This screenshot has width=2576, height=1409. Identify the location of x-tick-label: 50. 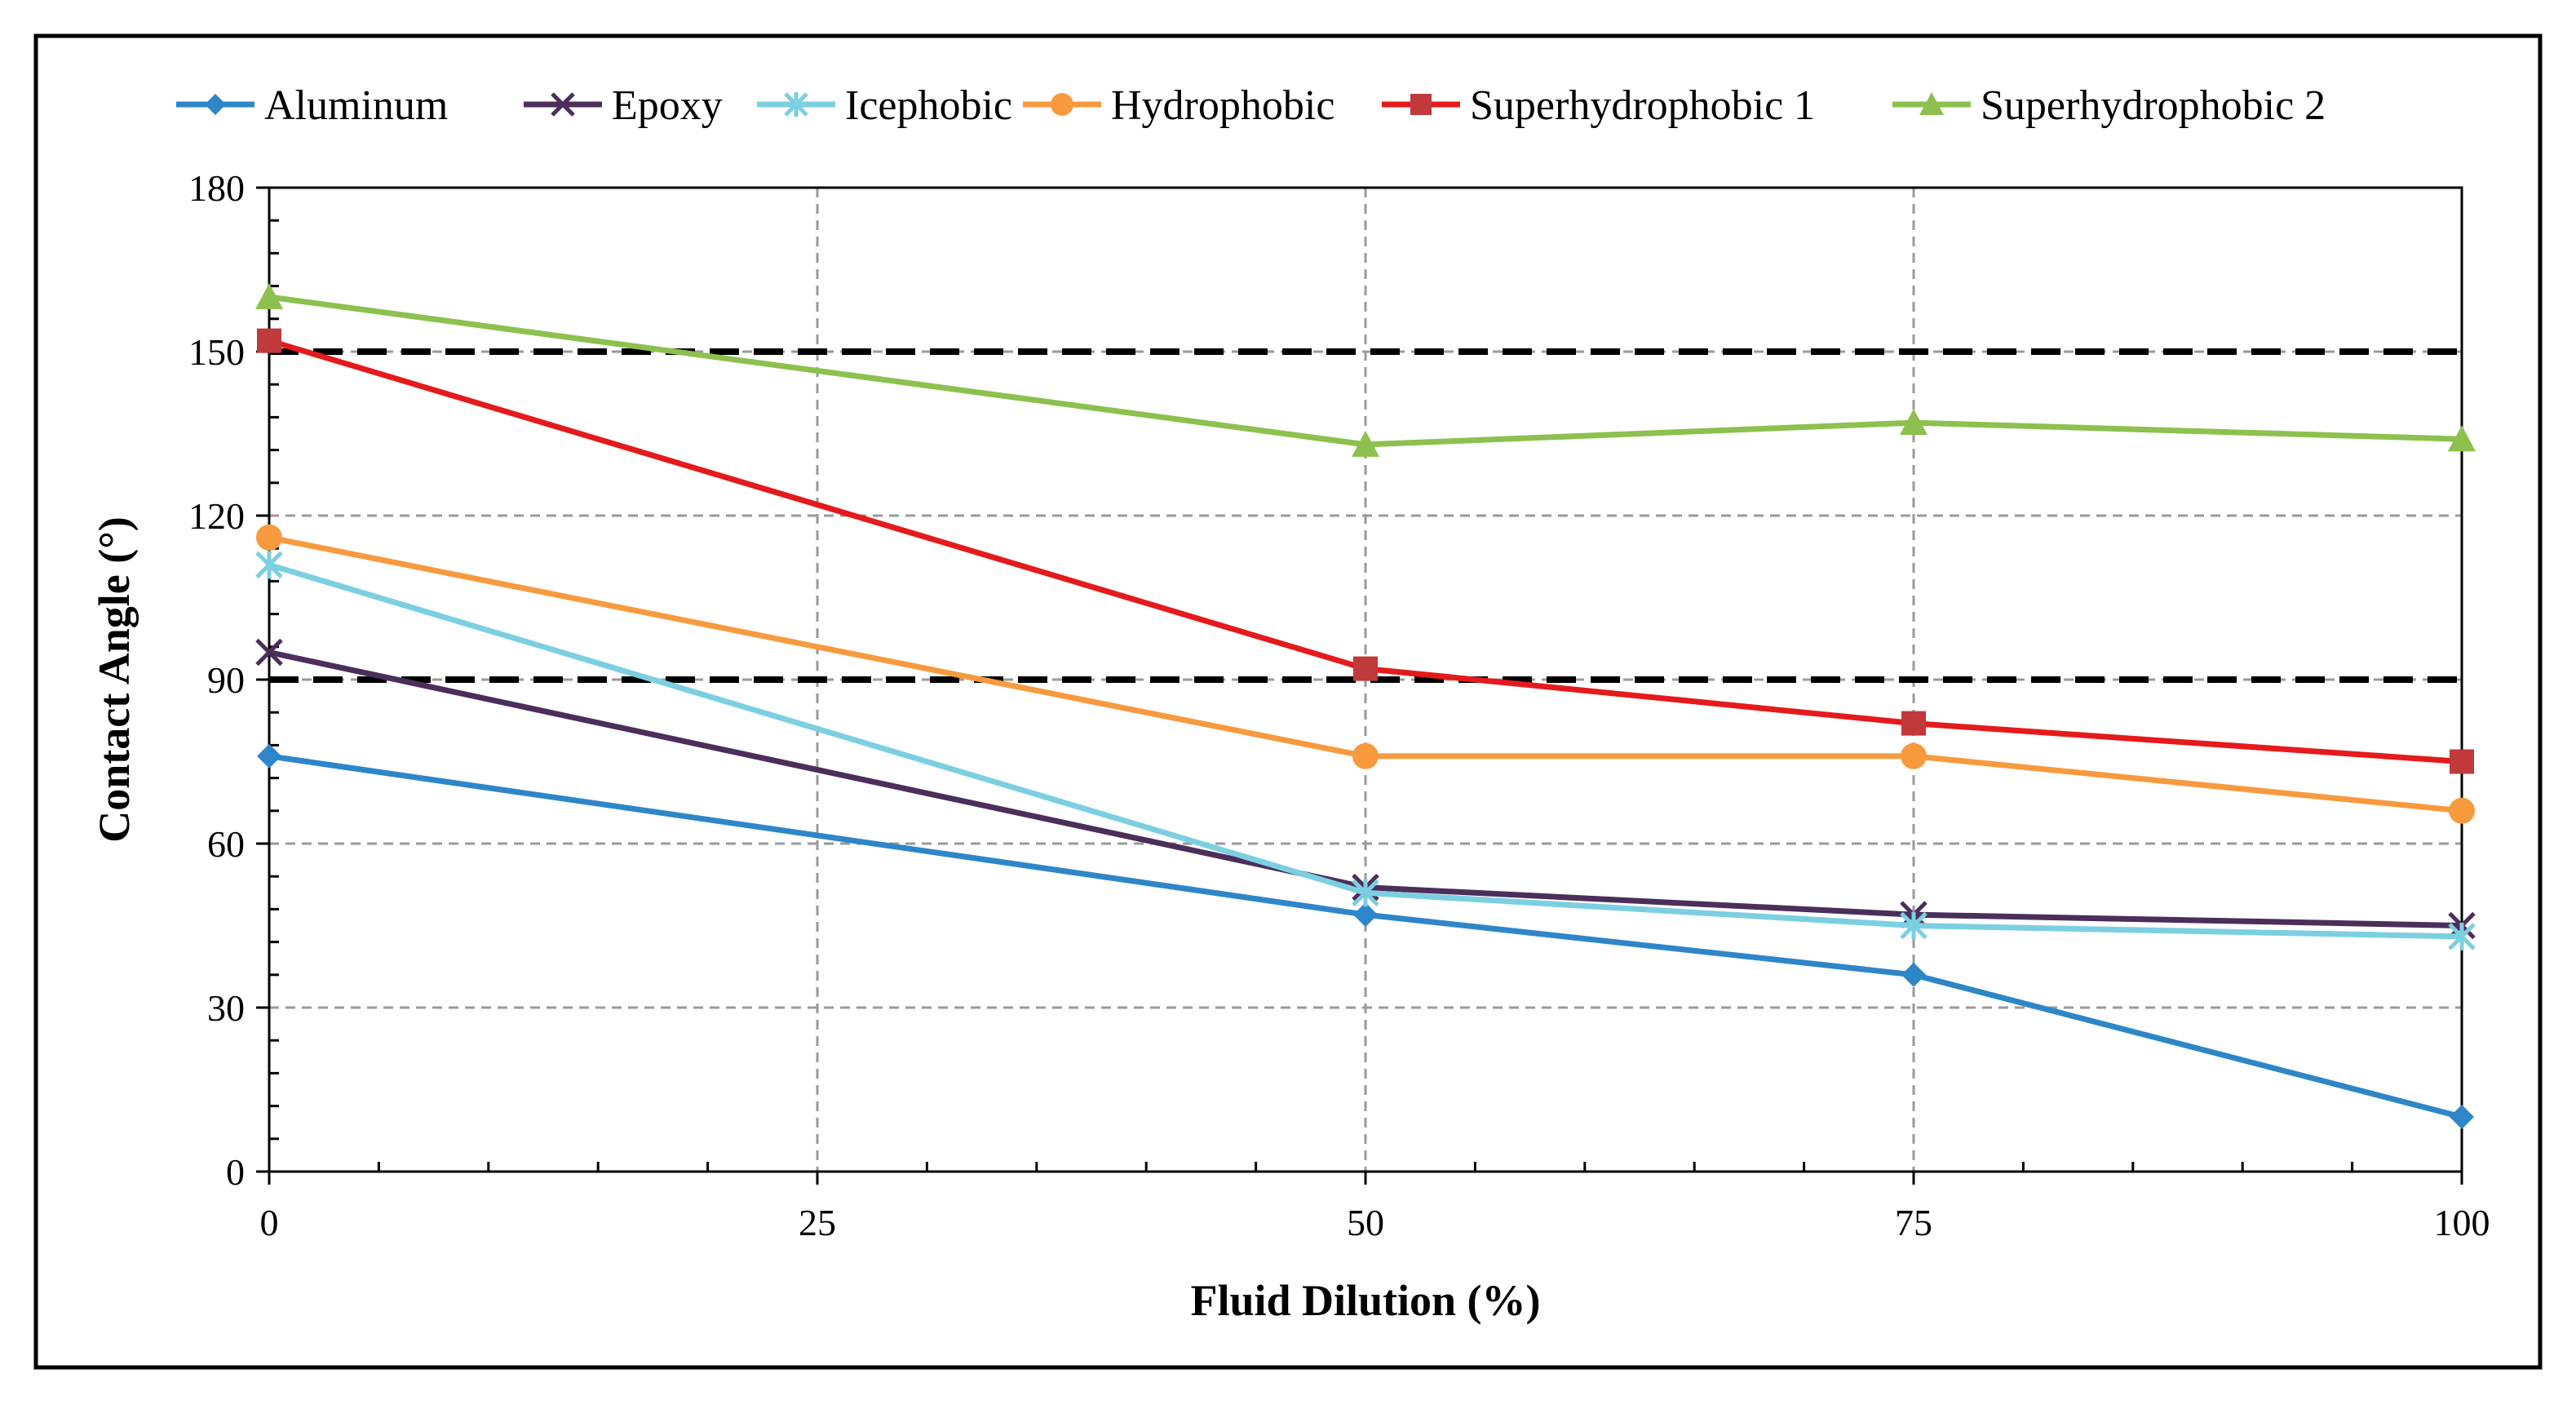
(1365, 1222).